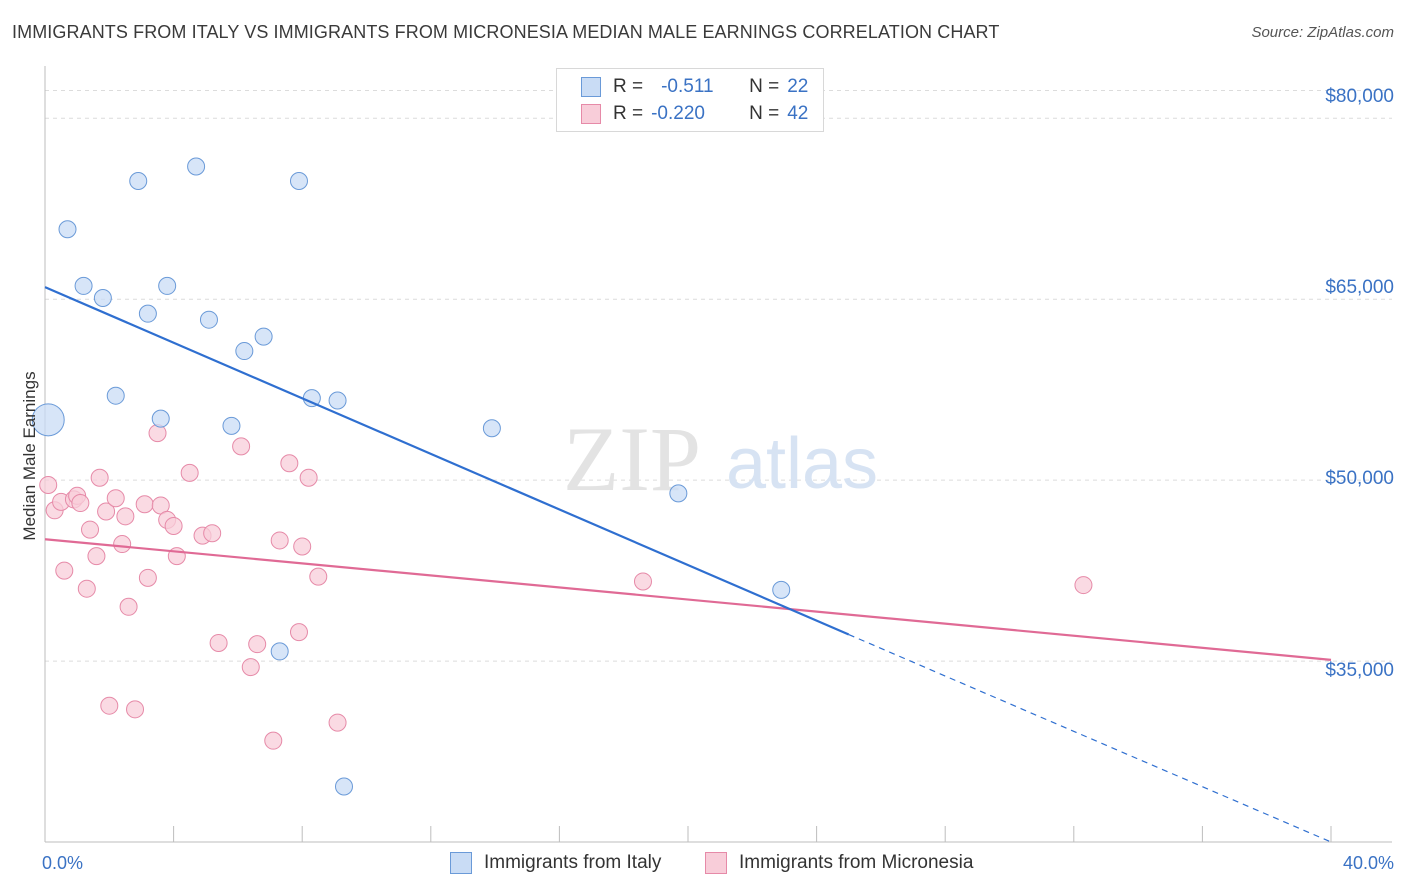  What do you see at coordinates (1359, 478) in the screenshot?
I see `y-tick-label: $50,000` at bounding box center [1359, 478].